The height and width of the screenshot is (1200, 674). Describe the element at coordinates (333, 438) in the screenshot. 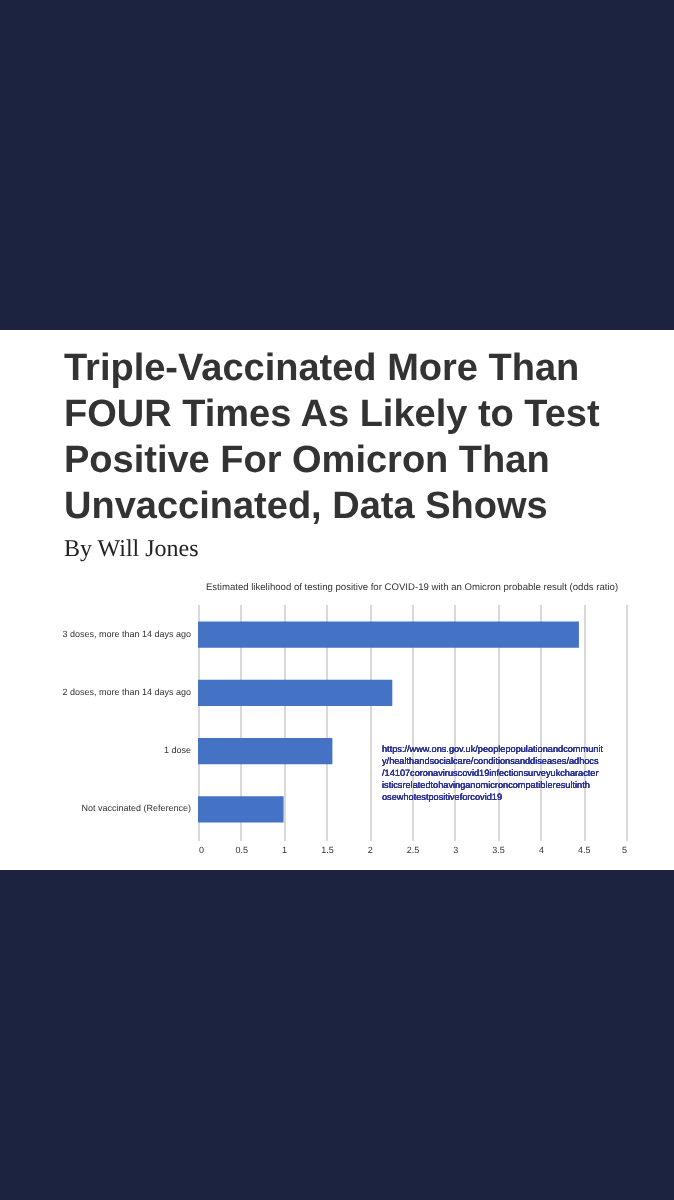

I see `chart-title: Triple-Vaccinated More Than FOUR Times As Likely to Test Positive For Omicron Than Unvaccinated, Data Shows` at that location.